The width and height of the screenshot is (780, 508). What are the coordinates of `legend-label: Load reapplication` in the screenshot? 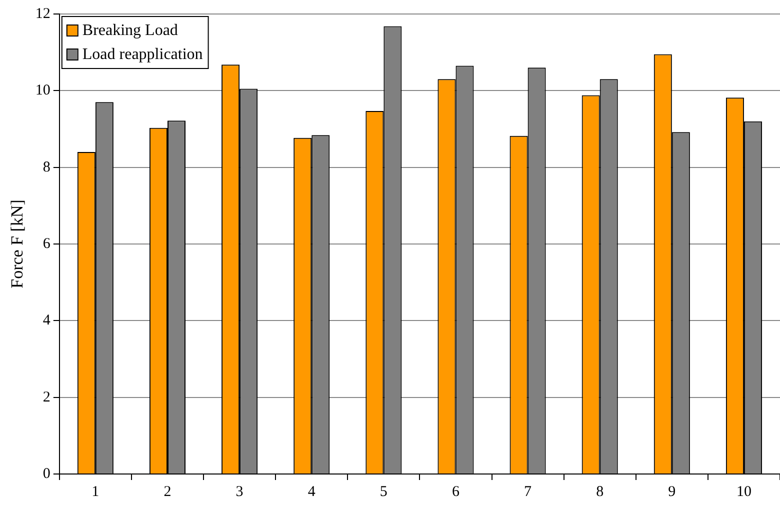 It's located at (142, 55).